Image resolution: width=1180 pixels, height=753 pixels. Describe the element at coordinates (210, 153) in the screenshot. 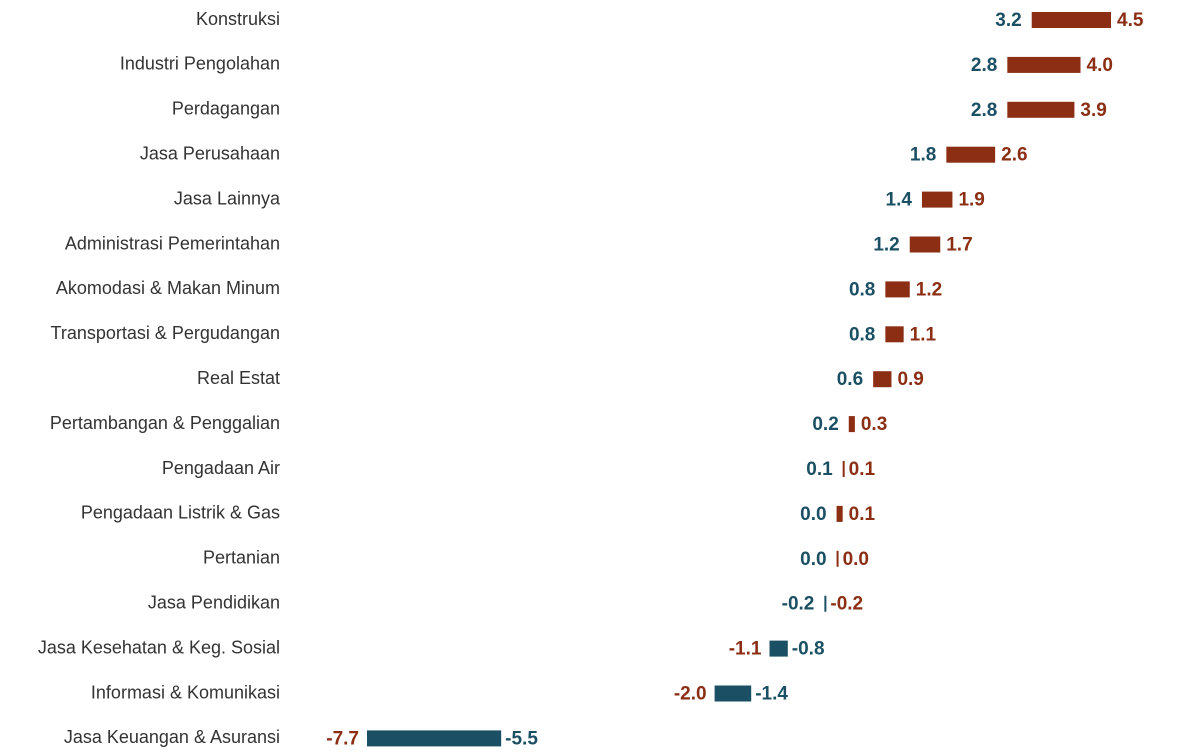

I see `category-label: Jasa Perusahaan` at that location.